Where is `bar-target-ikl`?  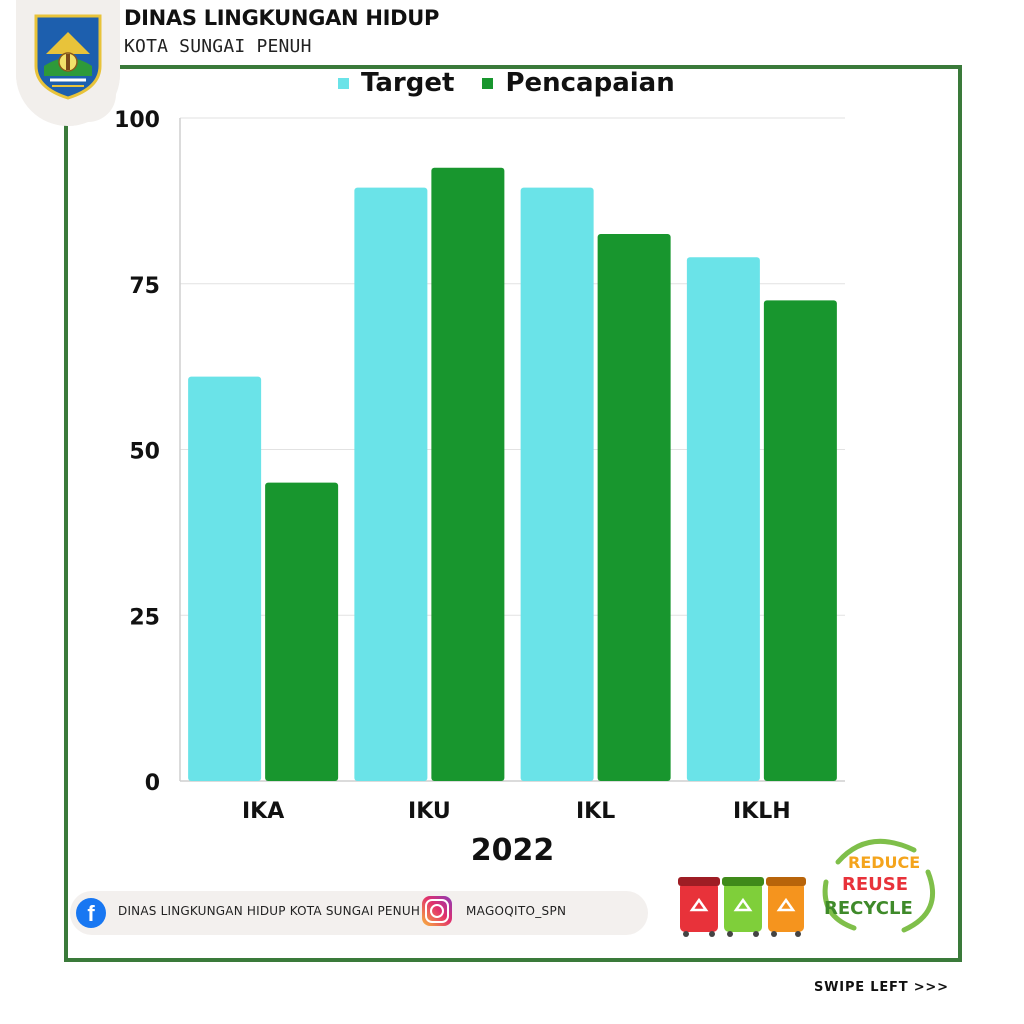 bar-target-ikl is located at coordinates (557, 484).